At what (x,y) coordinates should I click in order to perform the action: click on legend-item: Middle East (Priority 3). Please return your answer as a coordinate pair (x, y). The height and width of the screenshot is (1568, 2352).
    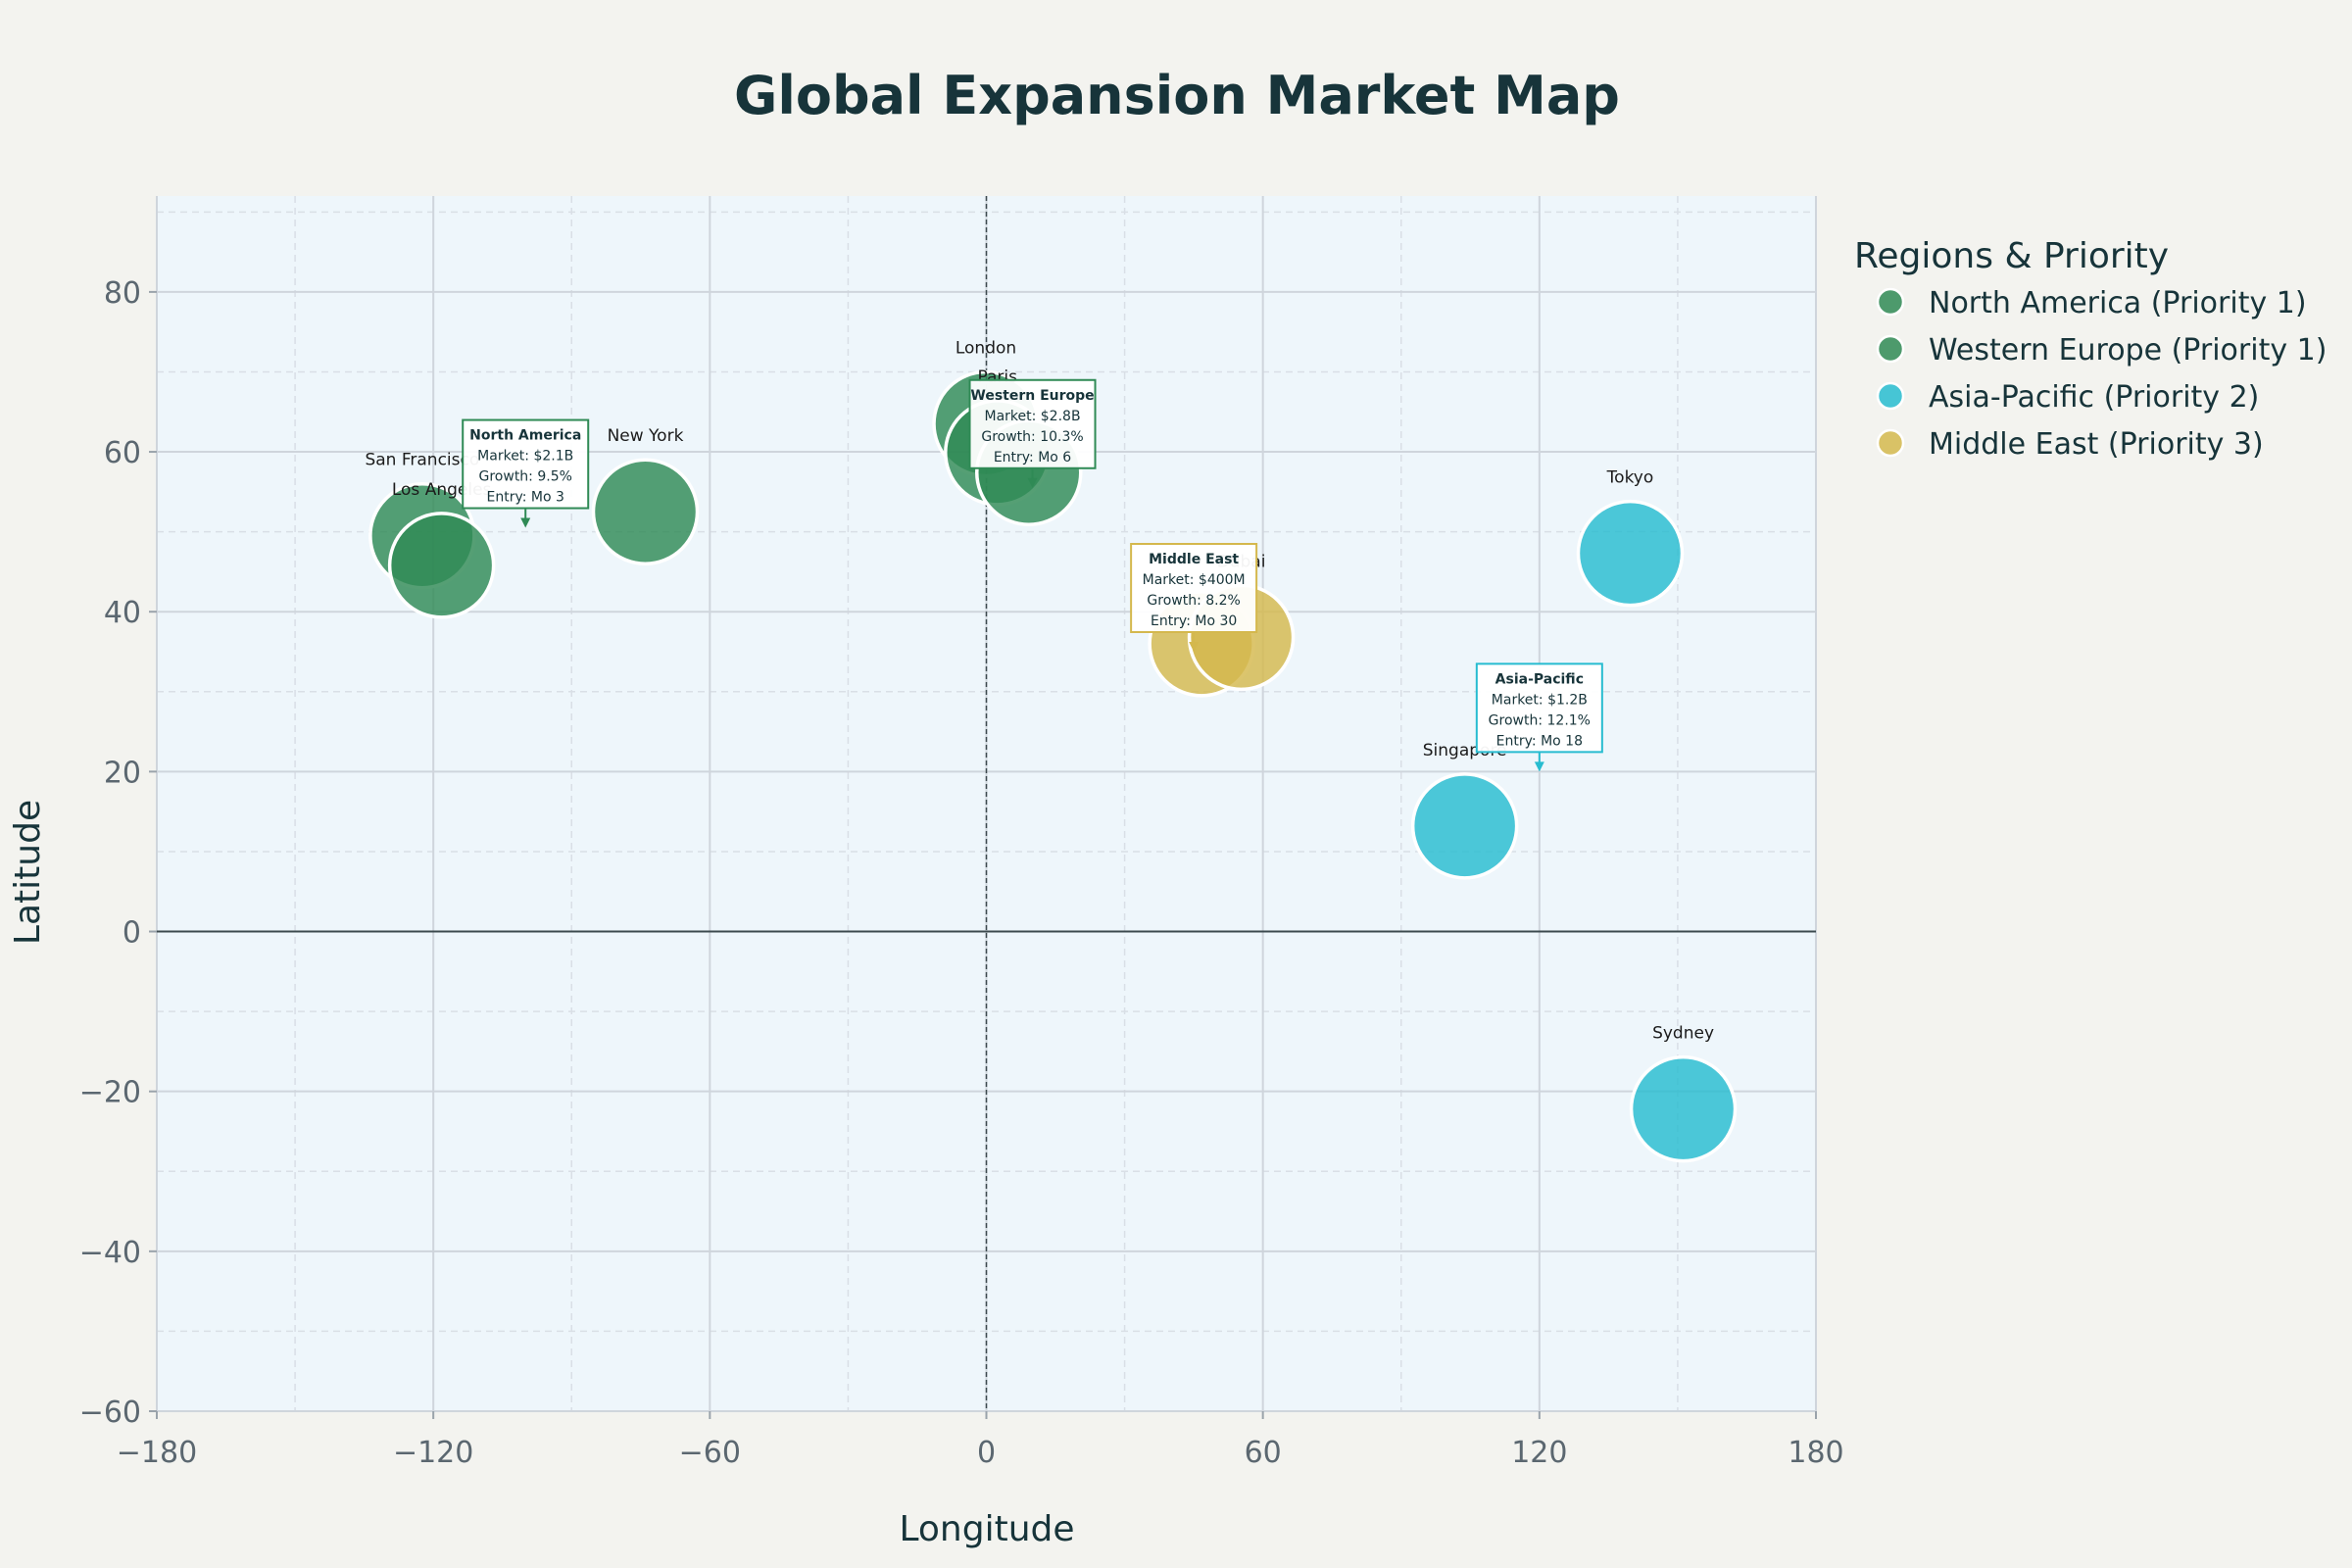
    Looking at the image, I should click on (2070, 444).